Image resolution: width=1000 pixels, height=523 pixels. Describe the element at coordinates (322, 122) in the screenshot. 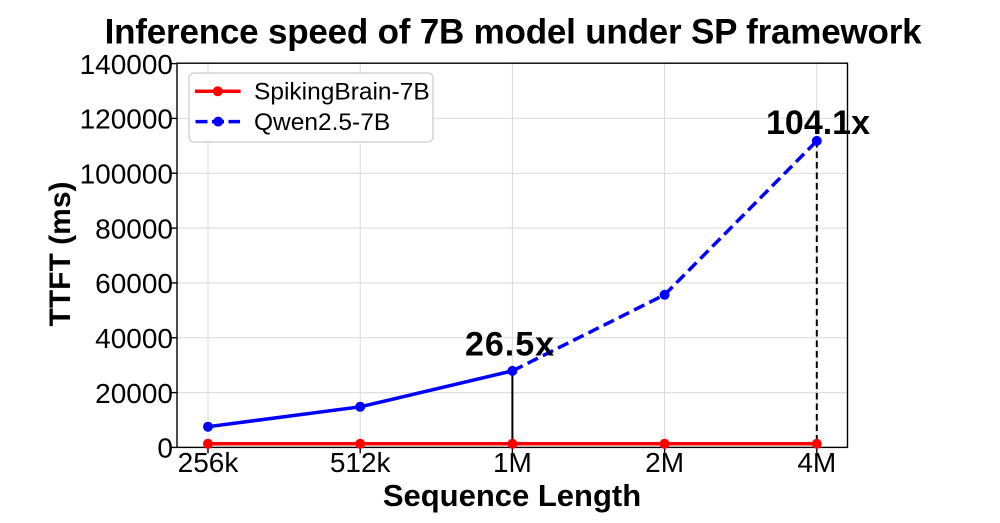

I see `svg-text: Qwen2.5-7B` at that location.